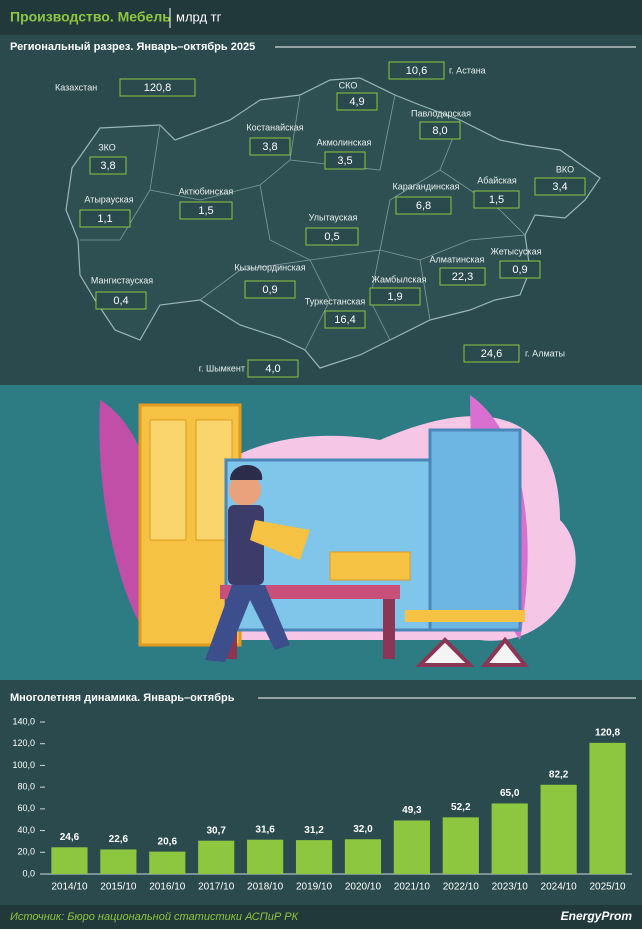 Image resolution: width=642 pixels, height=934 pixels. Describe the element at coordinates (122, 280) in the screenshot. I see `region-name: Мангистауская` at that location.